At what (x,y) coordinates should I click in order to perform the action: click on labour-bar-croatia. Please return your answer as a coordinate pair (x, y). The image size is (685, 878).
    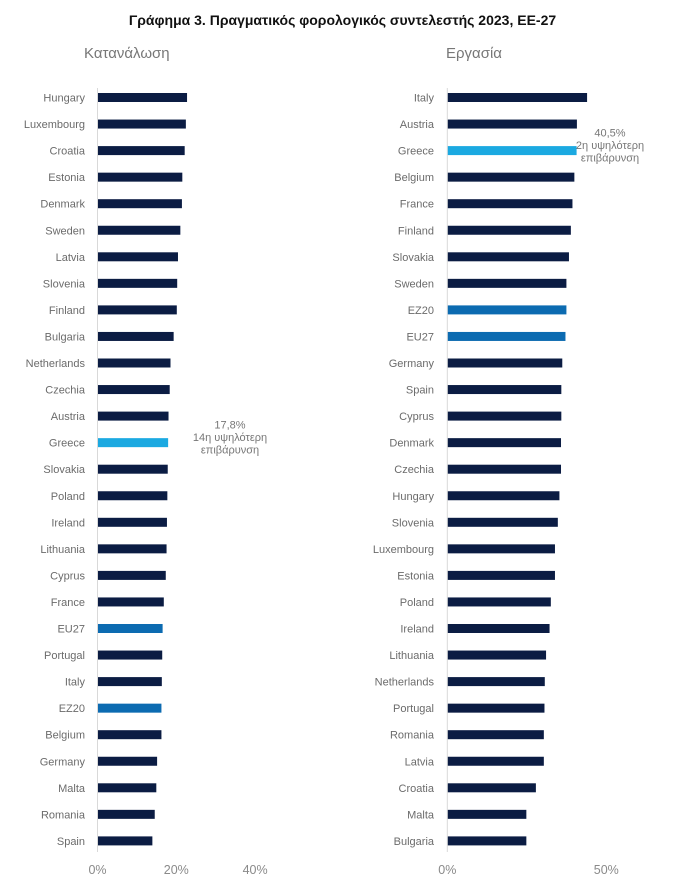
    Looking at the image, I should click on (491, 788).